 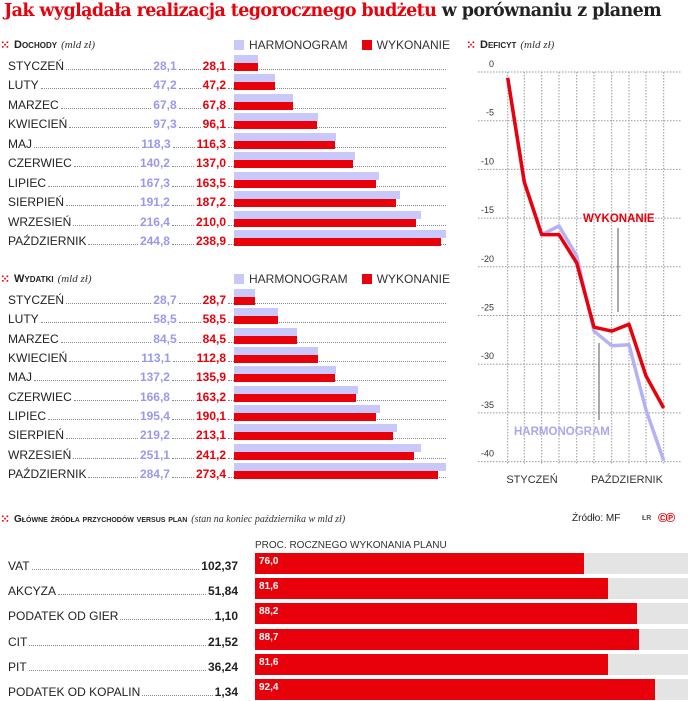 What do you see at coordinates (36, 202) in the screenshot?
I see `month-label: SIERPIEŃ` at bounding box center [36, 202].